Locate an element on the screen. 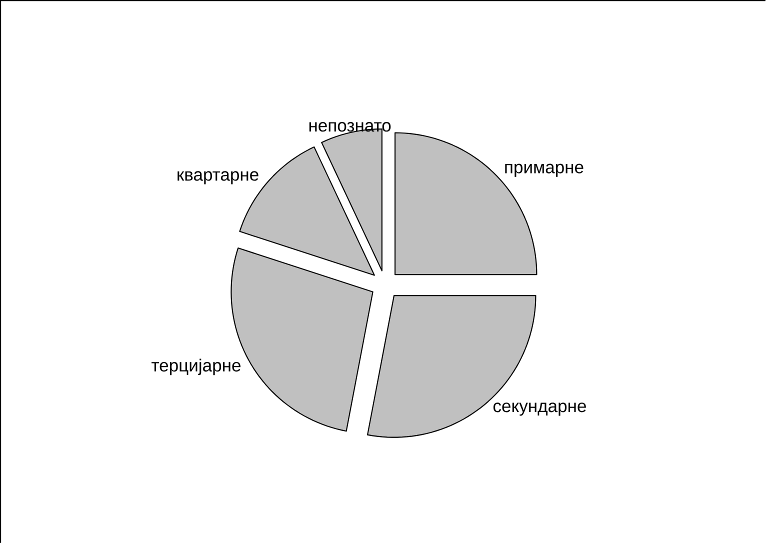 Image resolution: width=766 pixels, height=543 pixels. slice-label: терцијарне is located at coordinates (196, 366).